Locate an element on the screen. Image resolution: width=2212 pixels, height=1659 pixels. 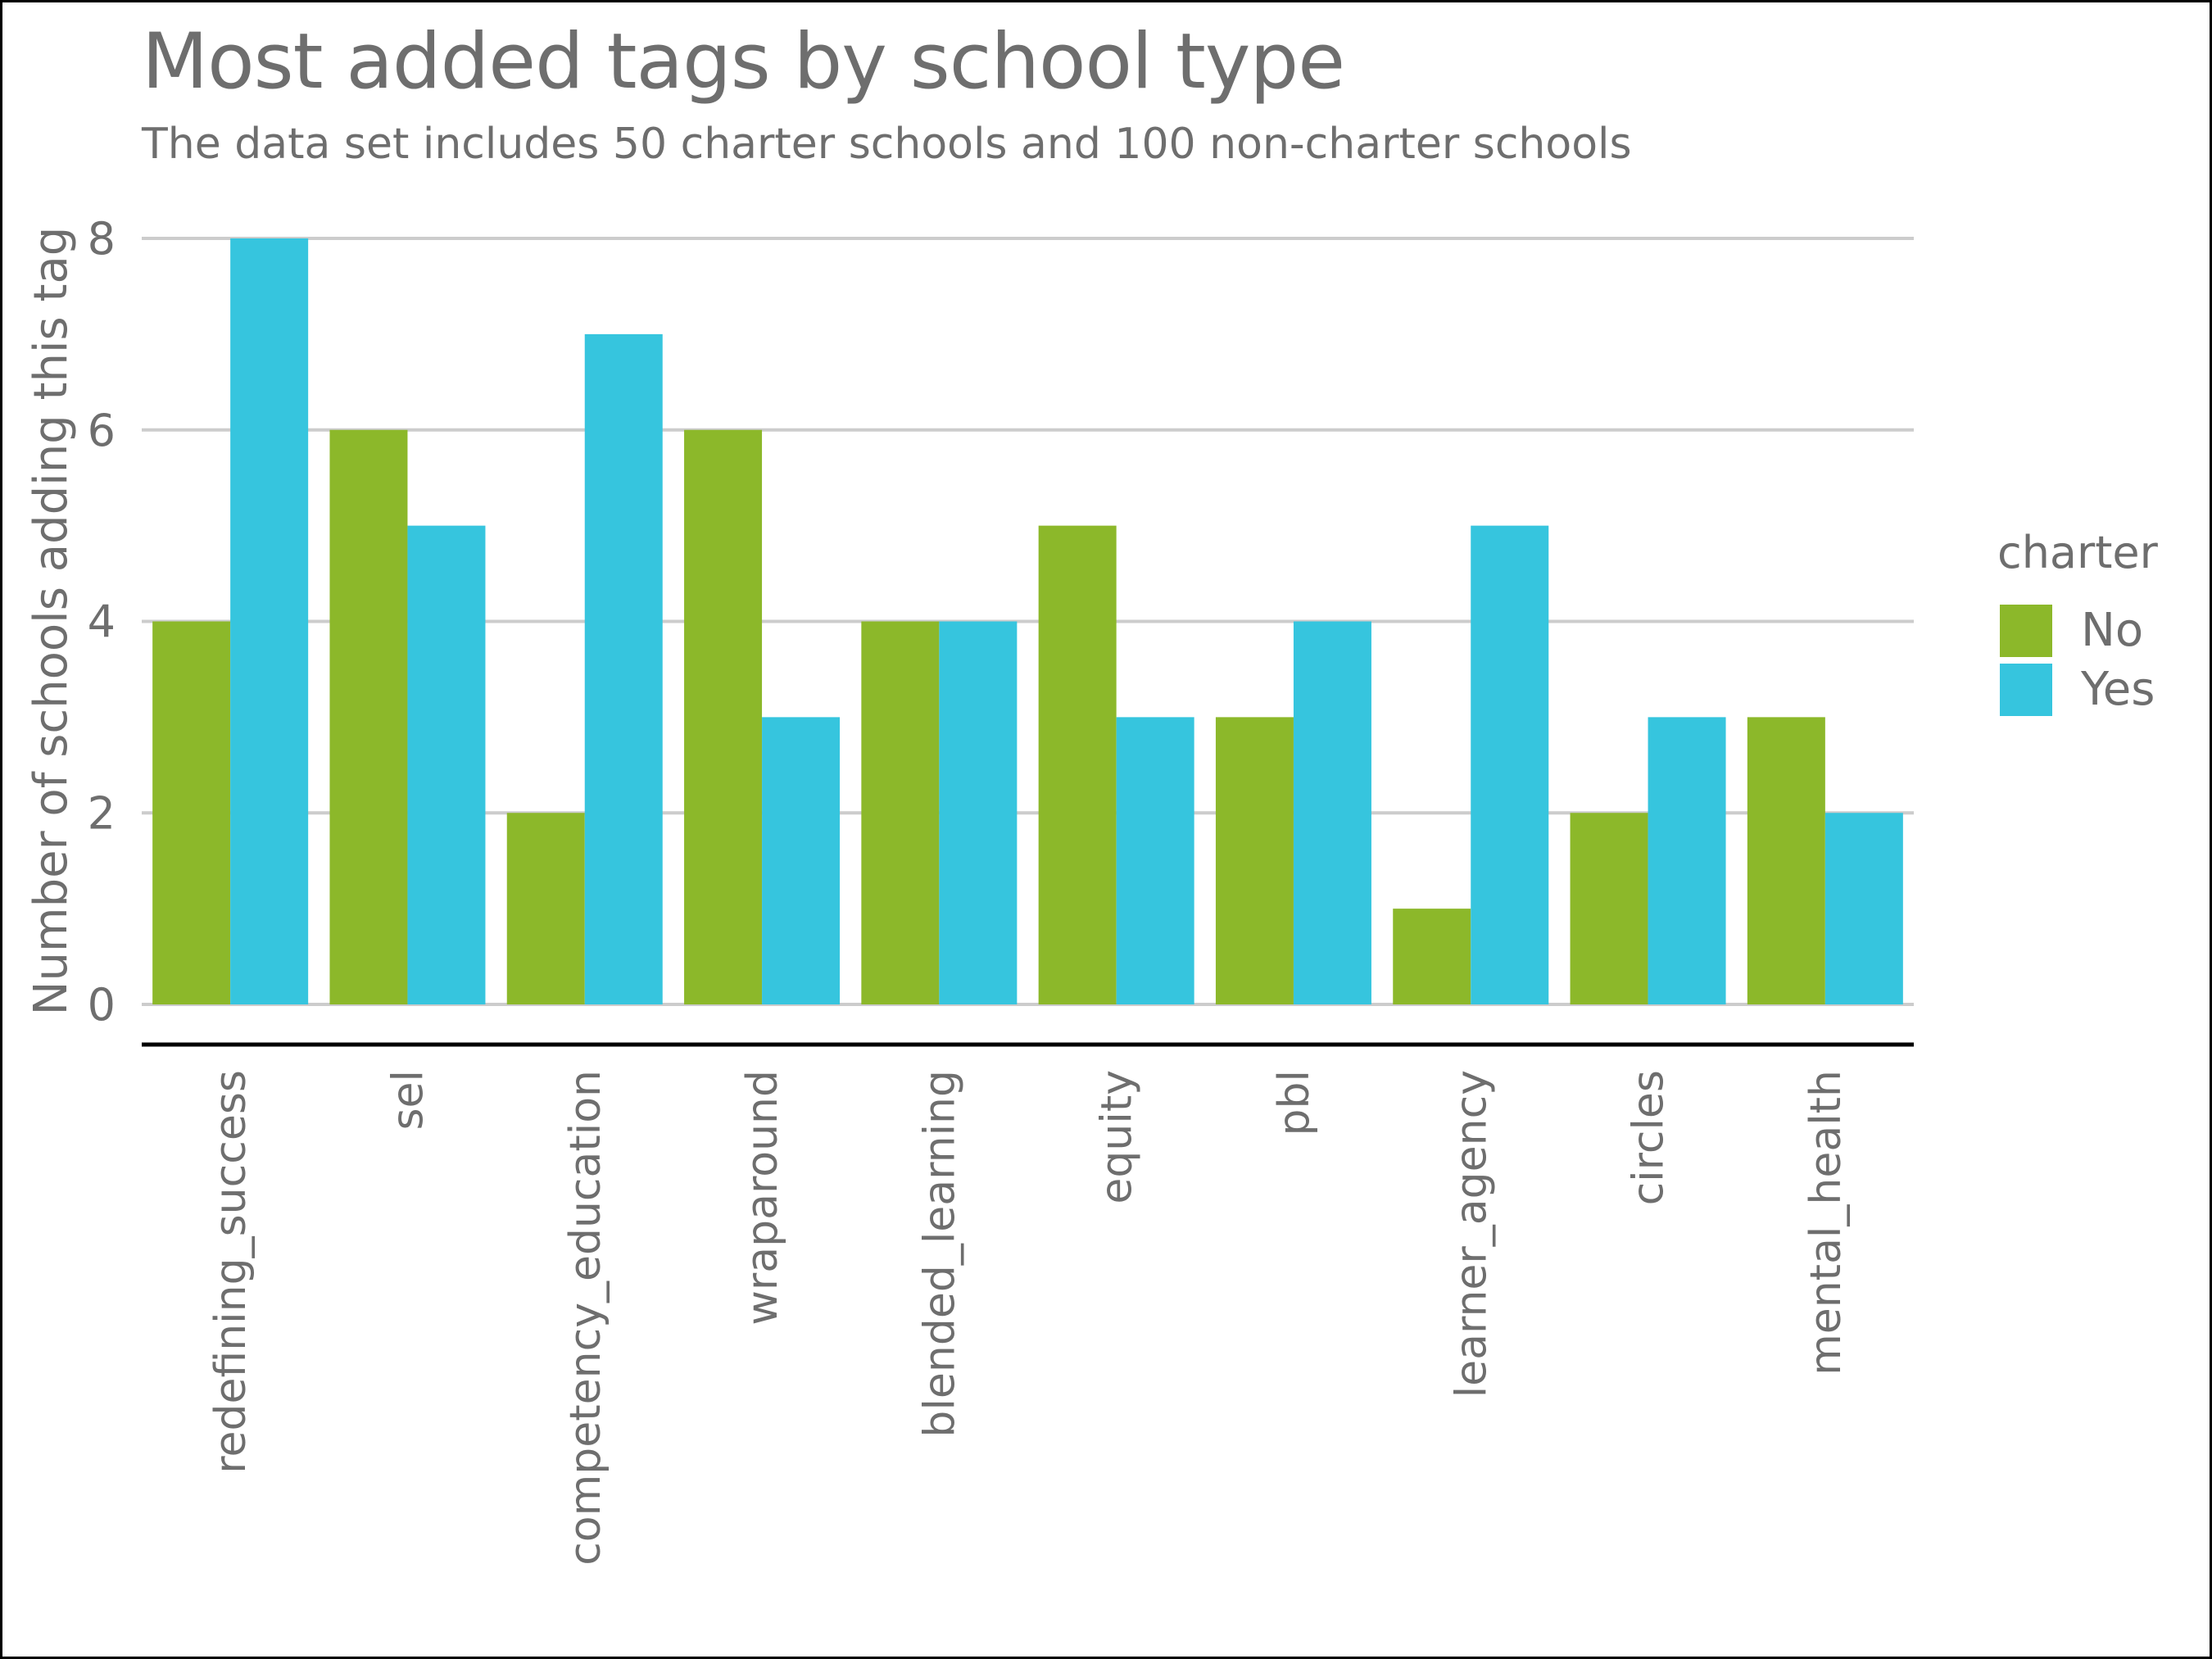
bar-no-learner_agency is located at coordinates (1432, 956).